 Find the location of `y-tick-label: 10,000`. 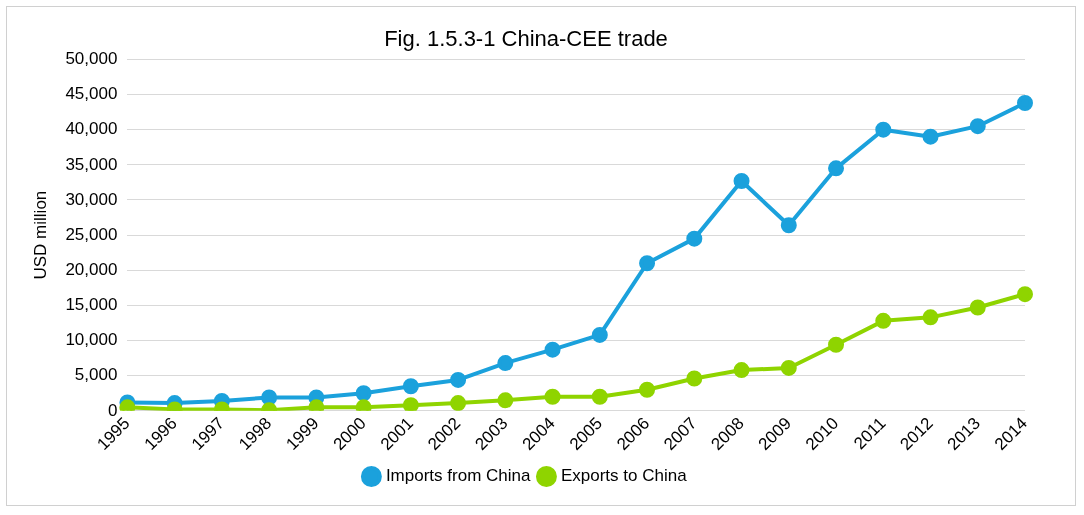

y-tick-label: 10,000 is located at coordinates (91, 340).